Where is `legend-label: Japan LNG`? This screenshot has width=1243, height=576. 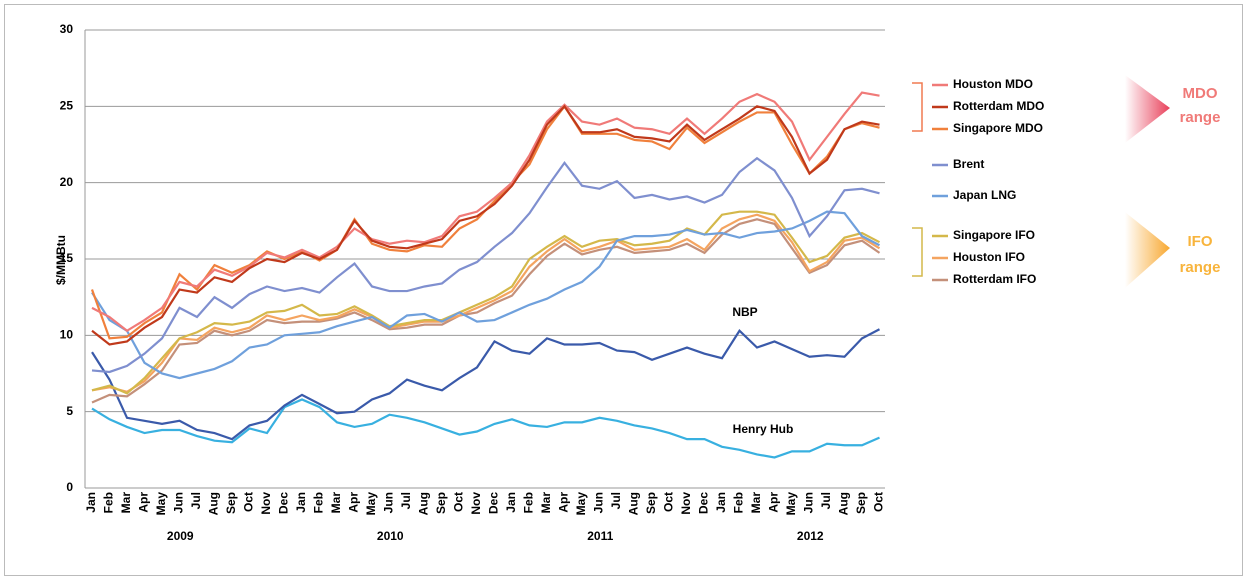
legend-label: Japan LNG is located at coordinates (984, 195).